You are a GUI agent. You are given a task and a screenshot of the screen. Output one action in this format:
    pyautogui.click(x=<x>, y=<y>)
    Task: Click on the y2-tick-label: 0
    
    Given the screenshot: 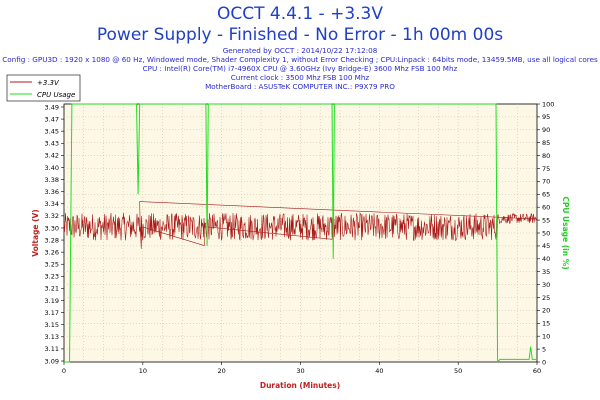 What is the action you would take?
    pyautogui.click(x=544, y=362)
    